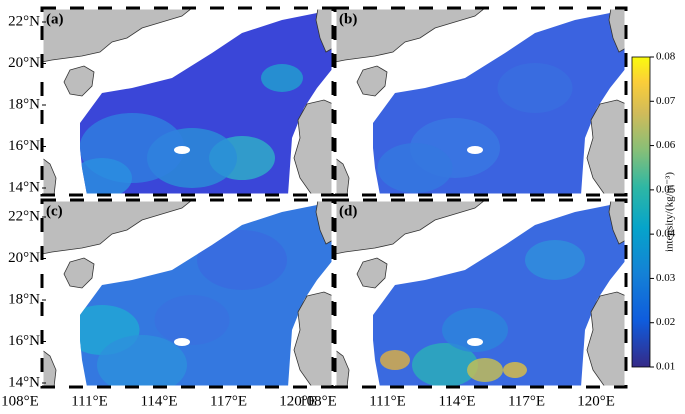  I want to click on colorbar-label: intensity/(kg/m⁻³), so click(670, 212).